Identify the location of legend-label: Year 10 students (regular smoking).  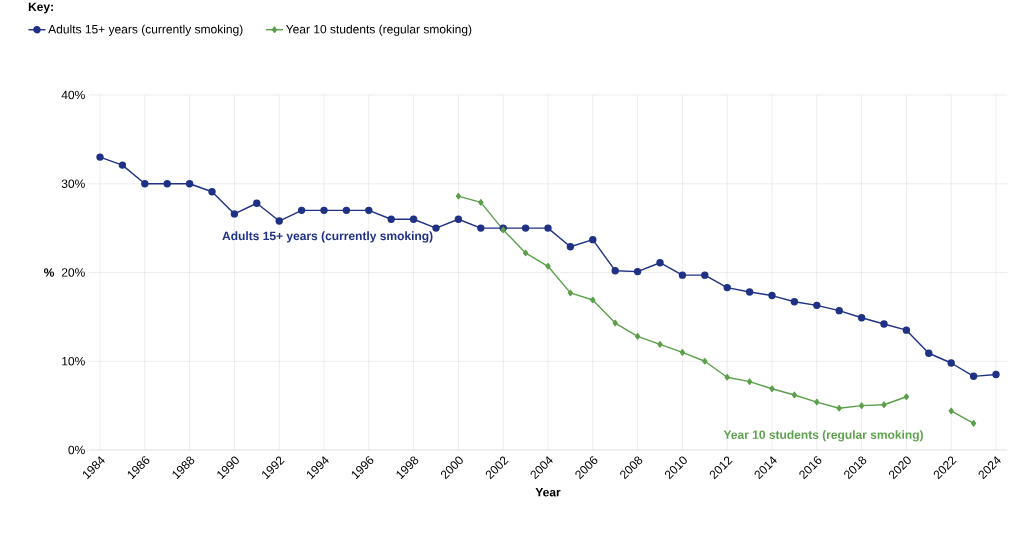
(379, 30).